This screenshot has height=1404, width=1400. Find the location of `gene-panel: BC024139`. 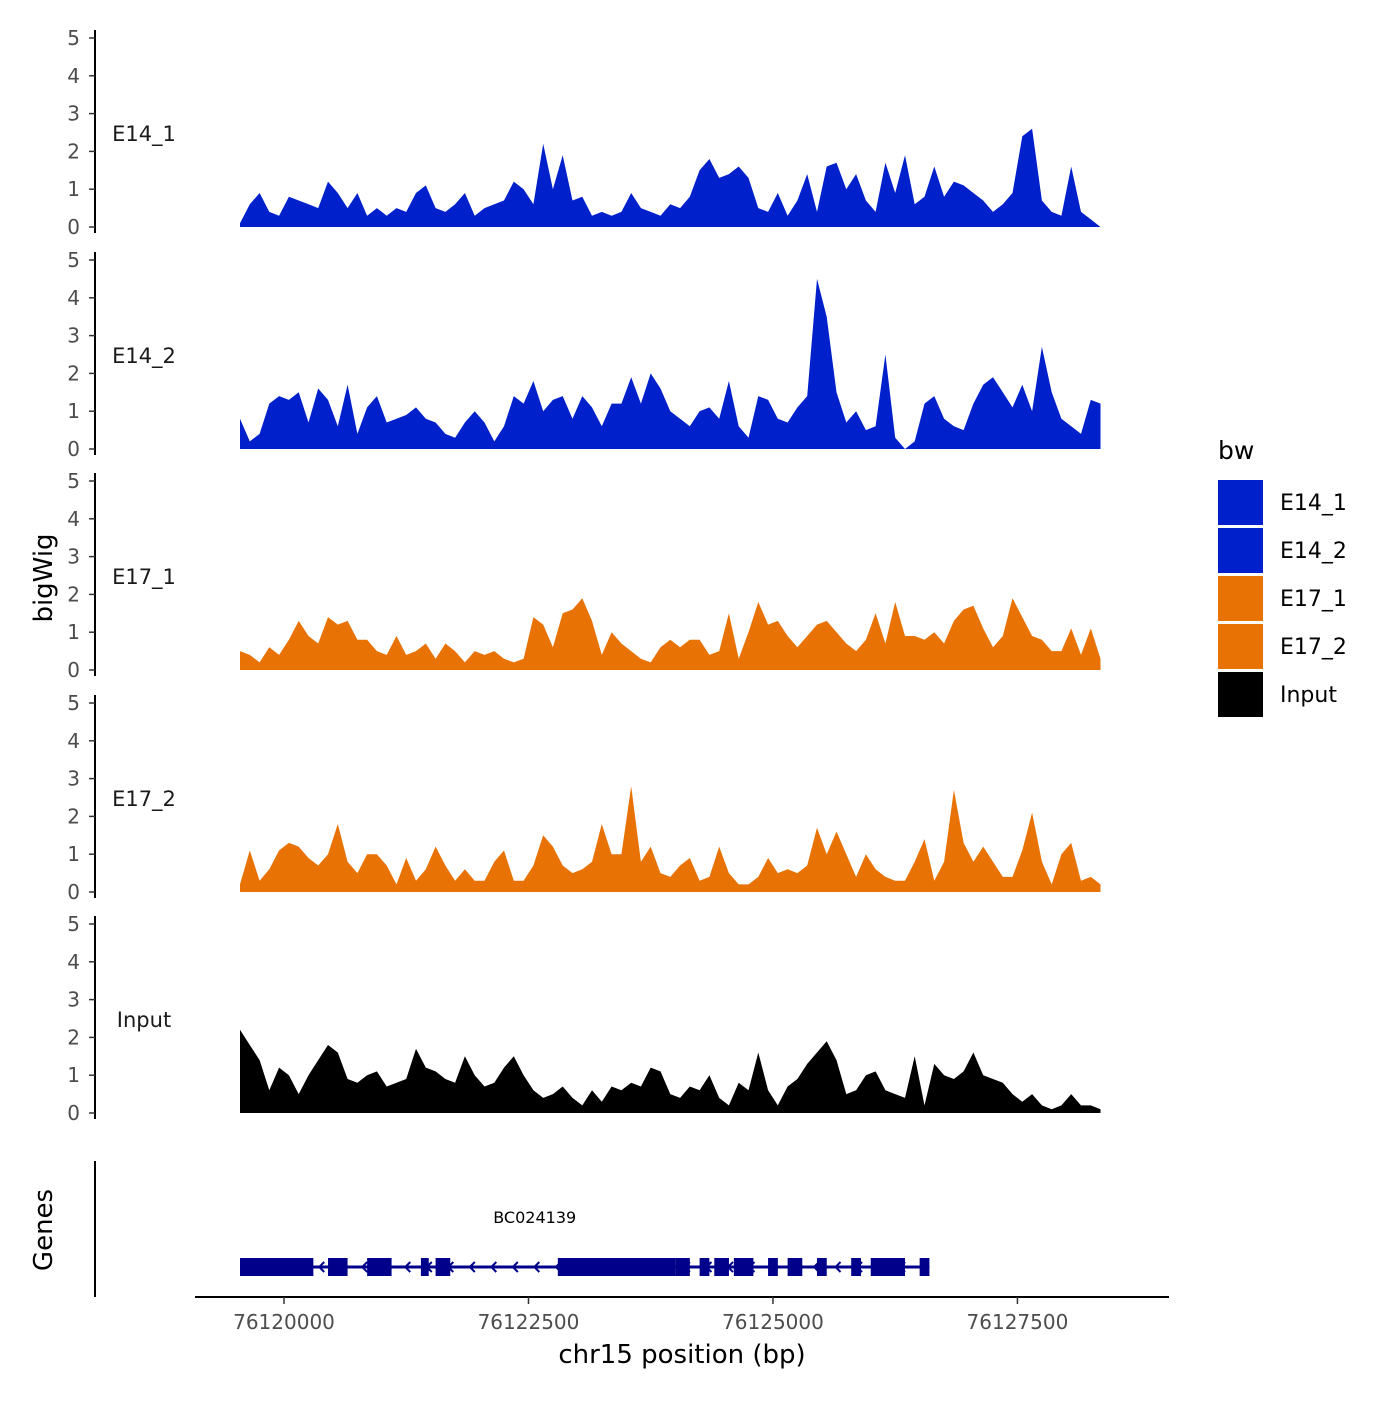

gene-panel: BC024139 is located at coordinates (512, 1229).